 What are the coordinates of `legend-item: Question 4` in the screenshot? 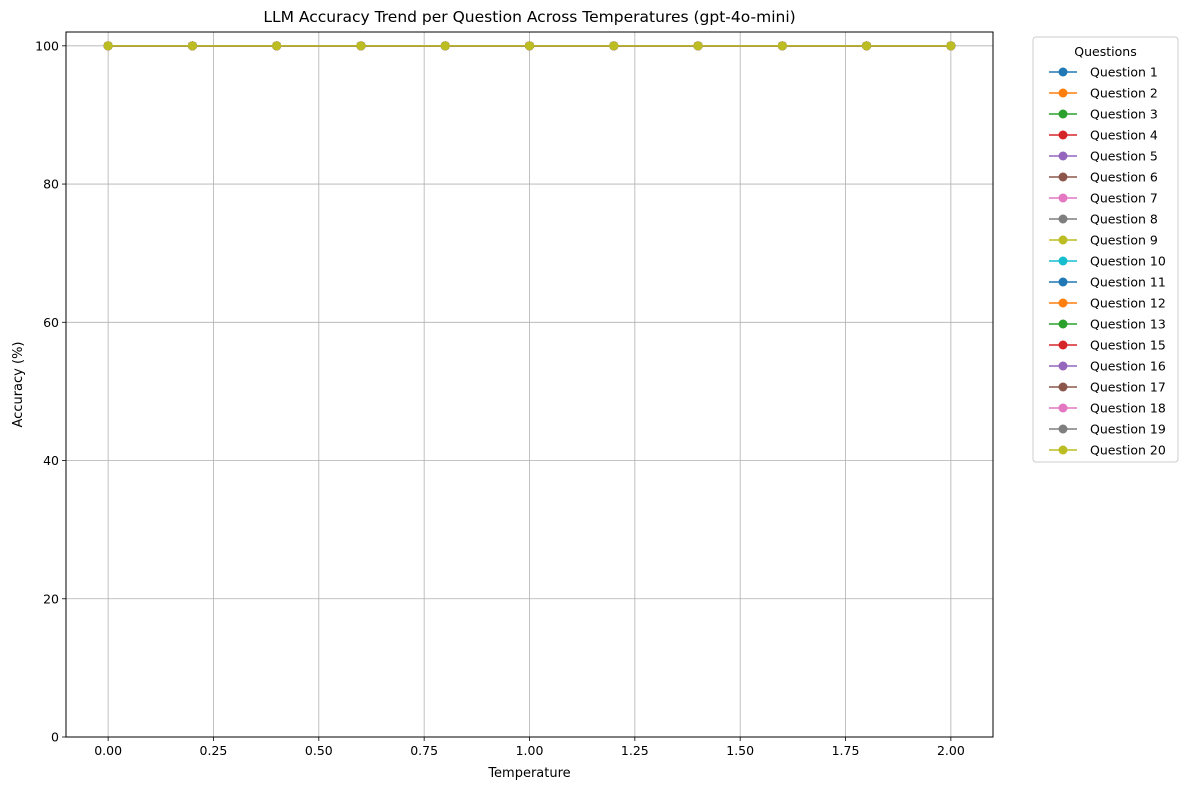 It's located at (1103, 135).